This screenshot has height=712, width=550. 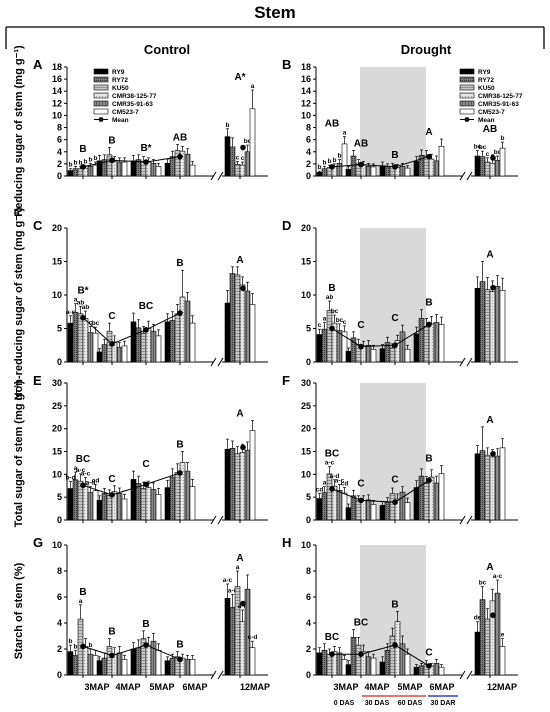 What do you see at coordinates (348, 670) in the screenshot?
I see `bar-ry9-4map` at bounding box center [348, 670].